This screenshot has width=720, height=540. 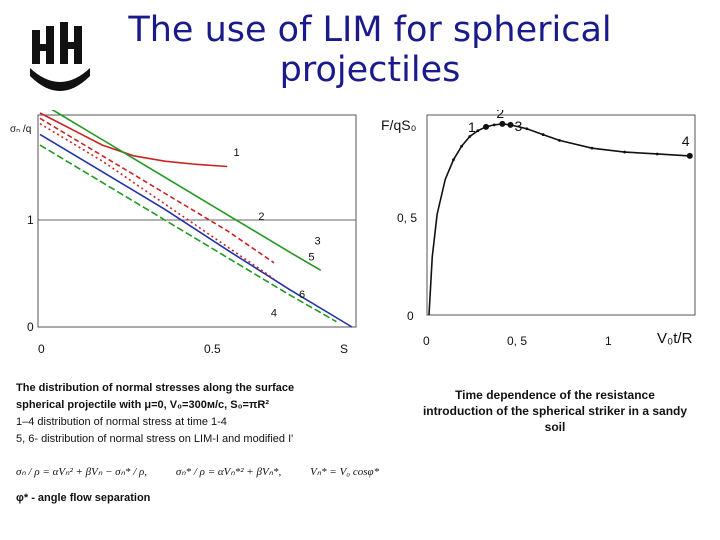 What do you see at coordinates (559, 219) in the screenshot?
I see `series-force-line` at bounding box center [559, 219].